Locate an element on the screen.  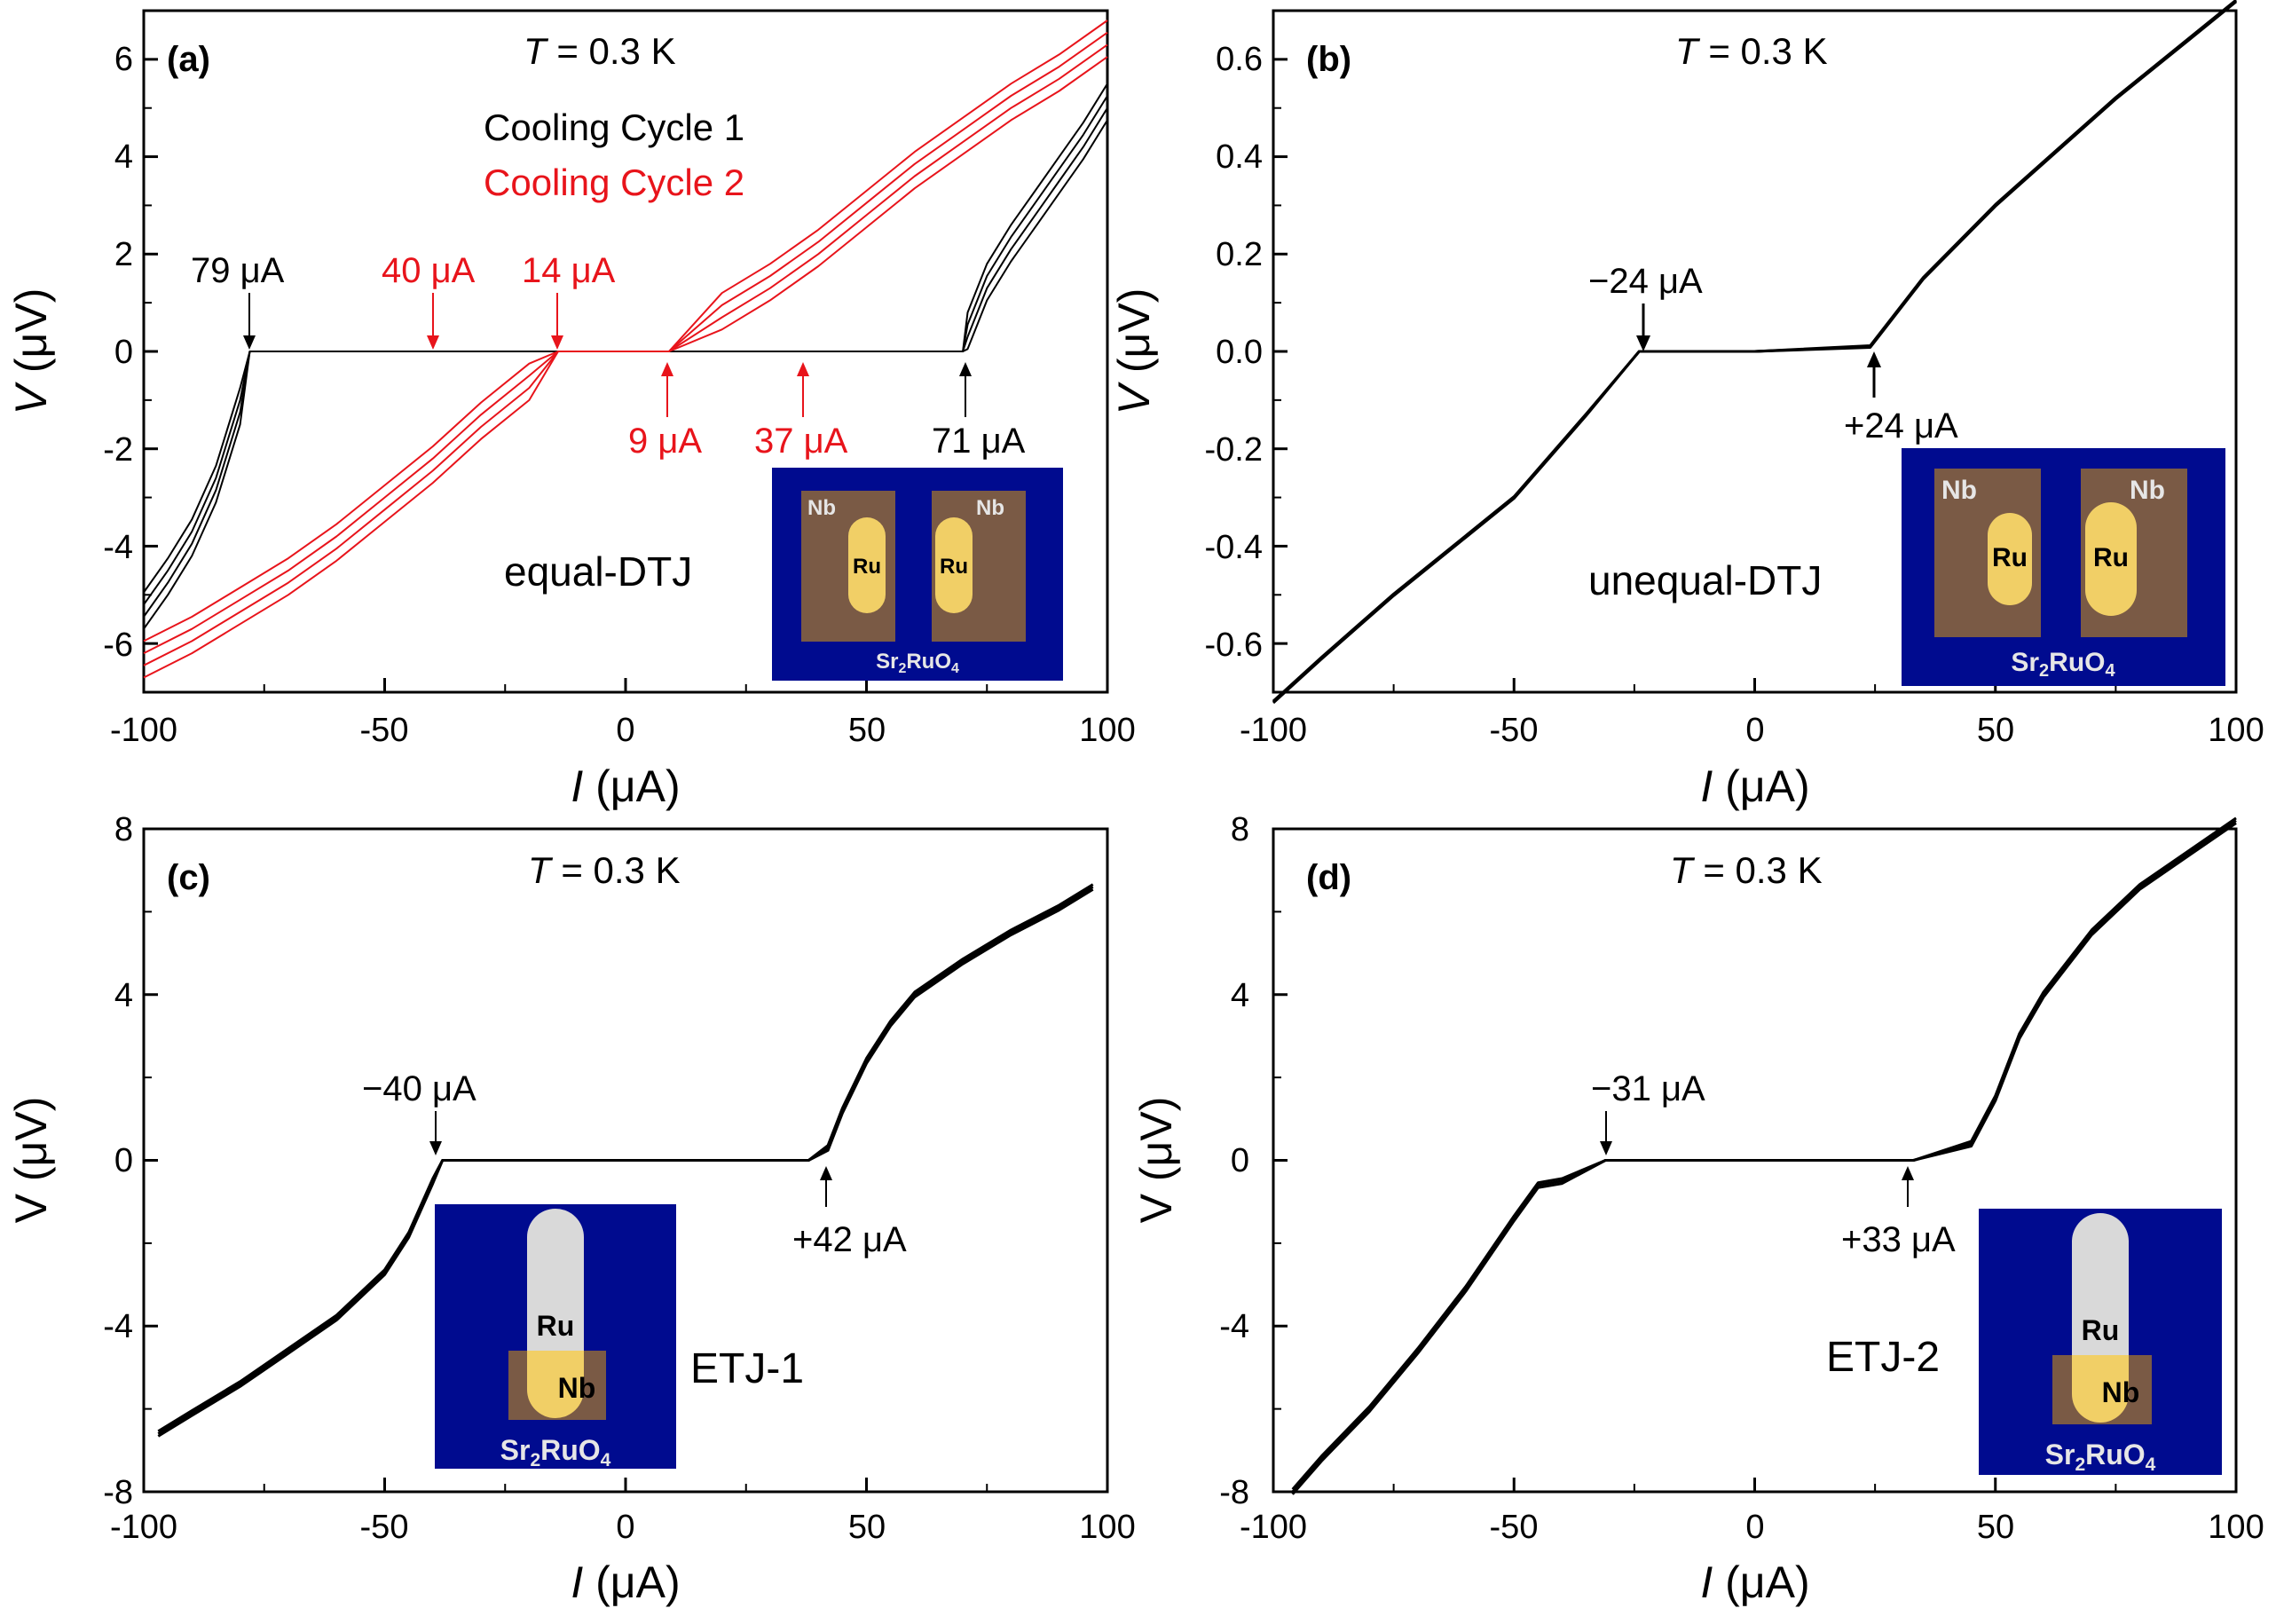
y-tick-label: -2 is located at coordinates (118, 450).